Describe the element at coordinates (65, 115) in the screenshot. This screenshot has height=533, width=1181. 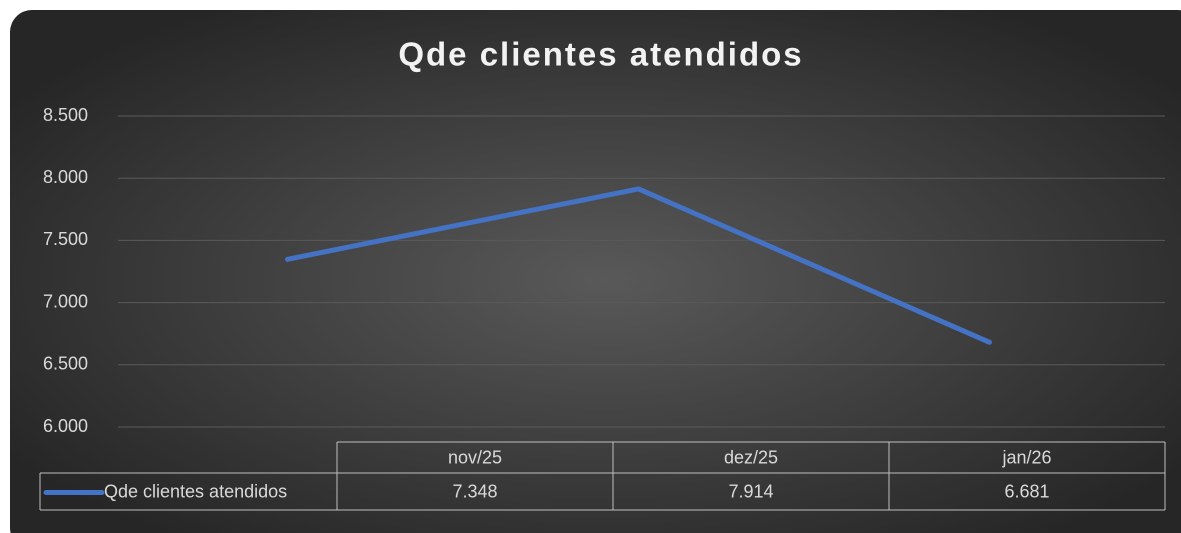
I see `y-tick-label: 8.500` at that location.